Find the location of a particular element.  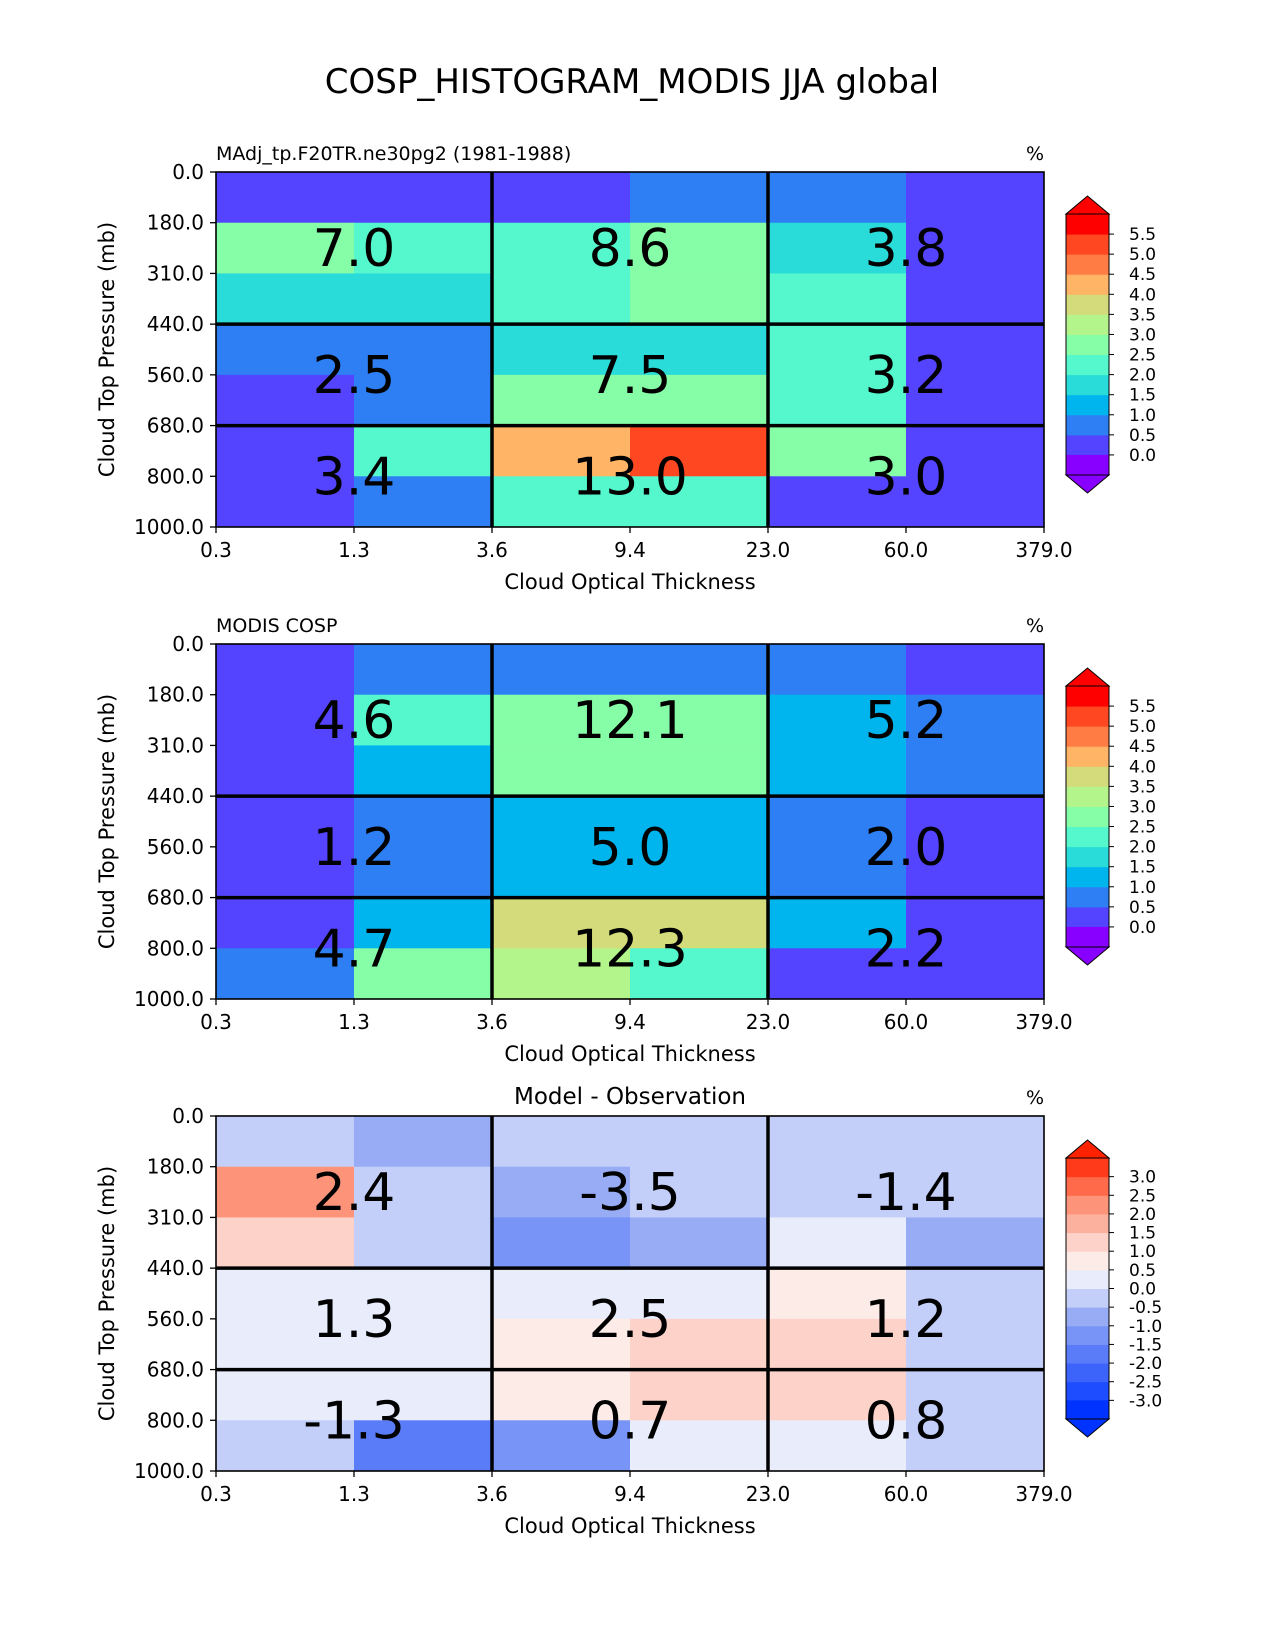

box-total-label: 1.3 is located at coordinates (354, 1320).